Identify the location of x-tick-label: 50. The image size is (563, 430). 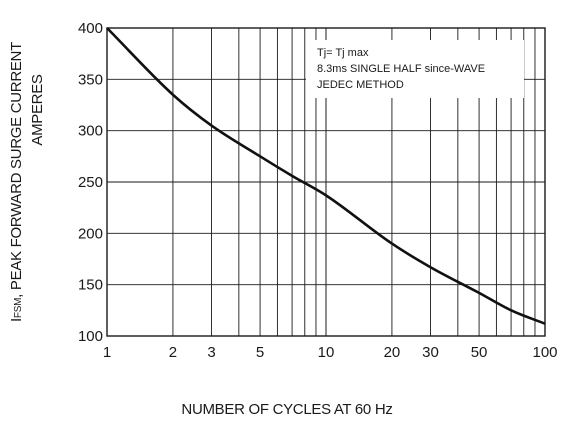
(479, 352).